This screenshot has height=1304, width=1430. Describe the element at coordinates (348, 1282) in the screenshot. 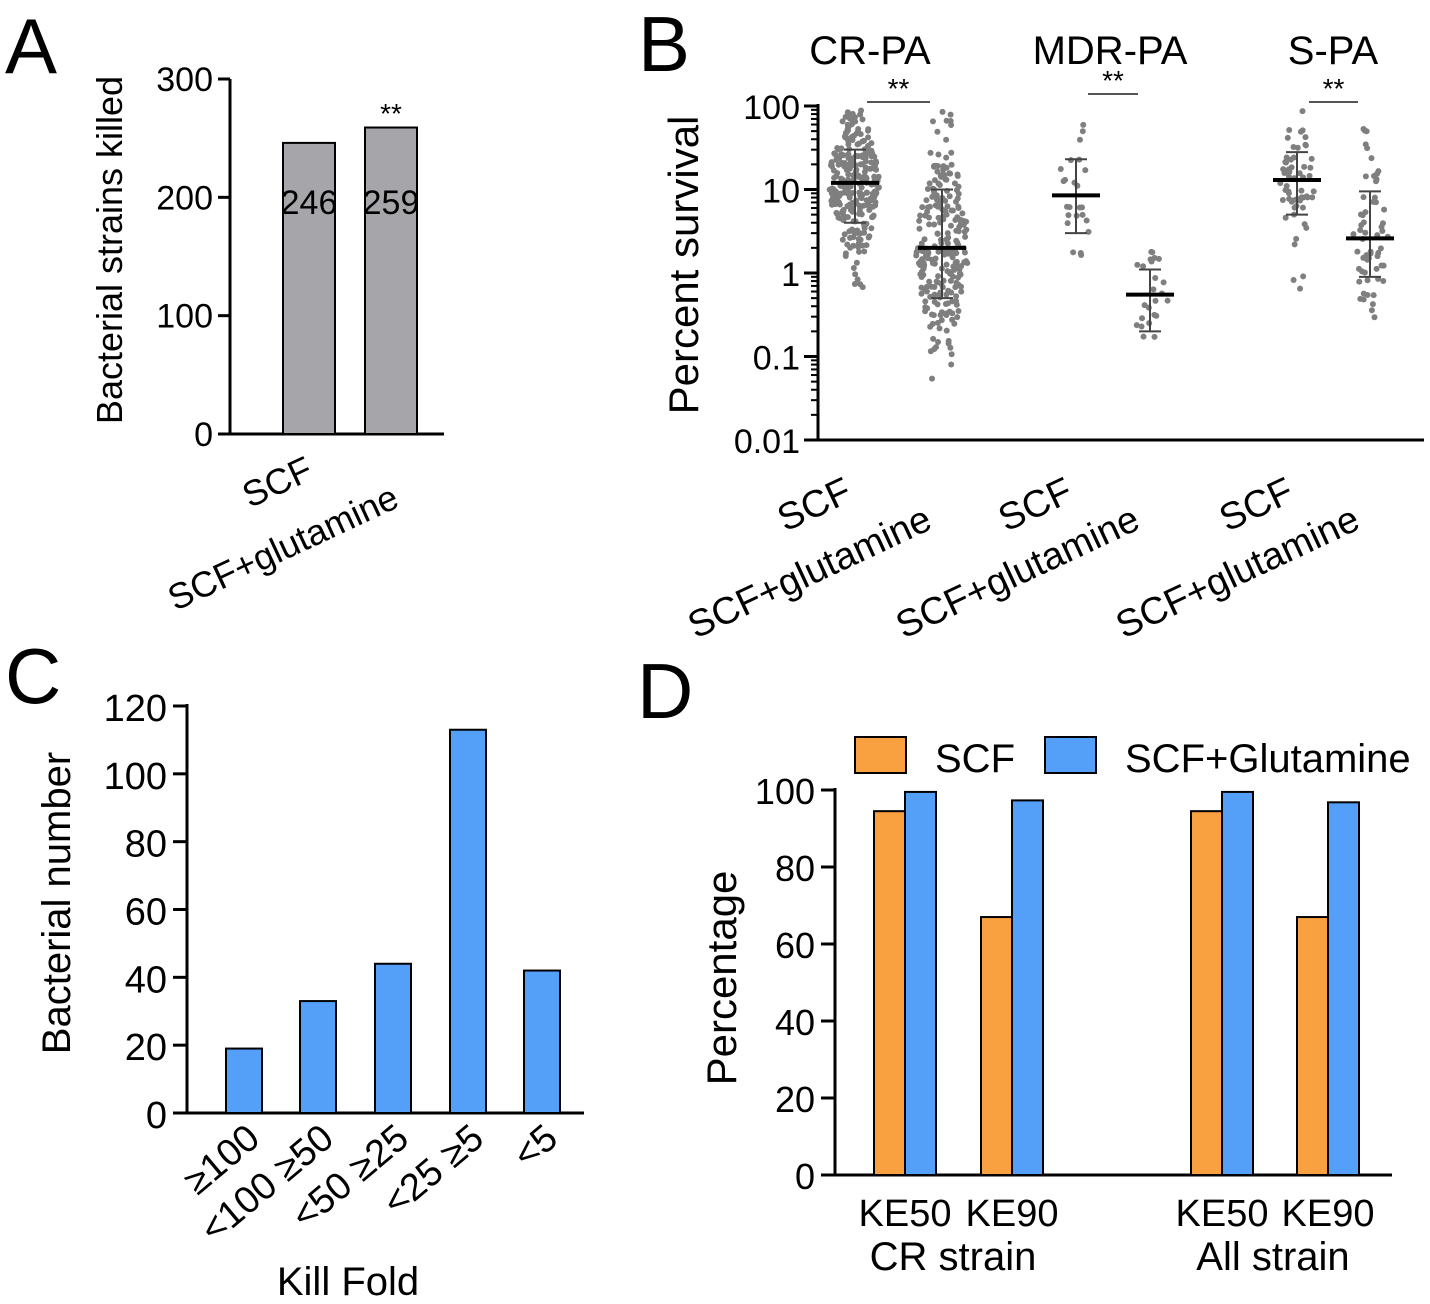

I see `x-axis-title: Kill Fold` at that location.